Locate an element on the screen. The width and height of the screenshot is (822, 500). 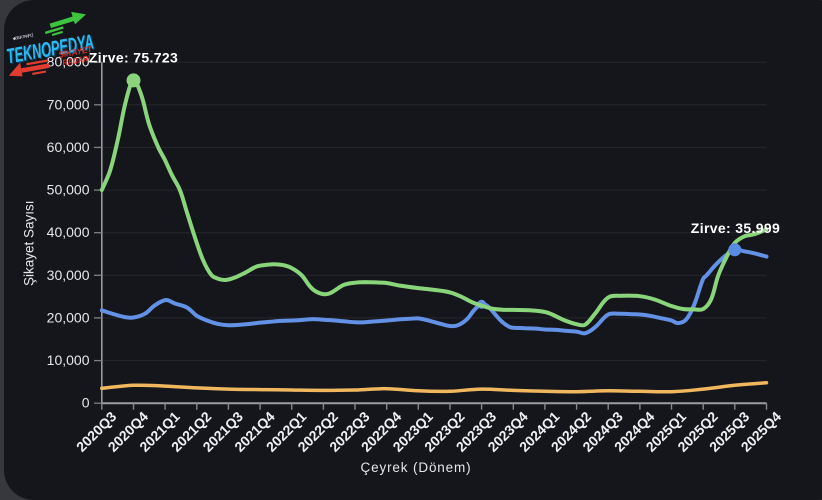
svg-text: 80,000 is located at coordinates (68, 62).